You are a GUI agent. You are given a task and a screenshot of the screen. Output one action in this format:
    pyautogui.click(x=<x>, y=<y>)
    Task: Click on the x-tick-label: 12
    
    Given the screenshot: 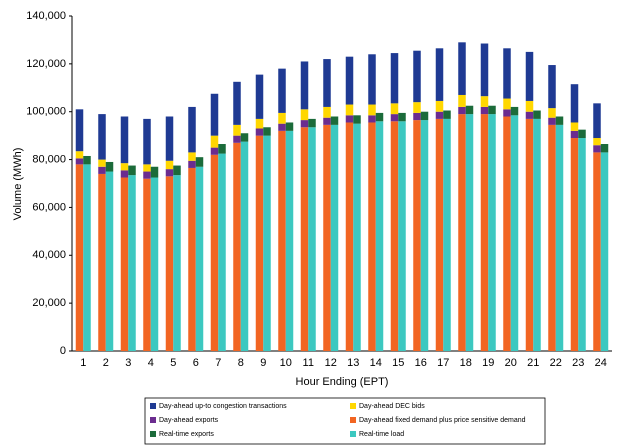 What is the action you would take?
    pyautogui.click(x=331, y=363)
    